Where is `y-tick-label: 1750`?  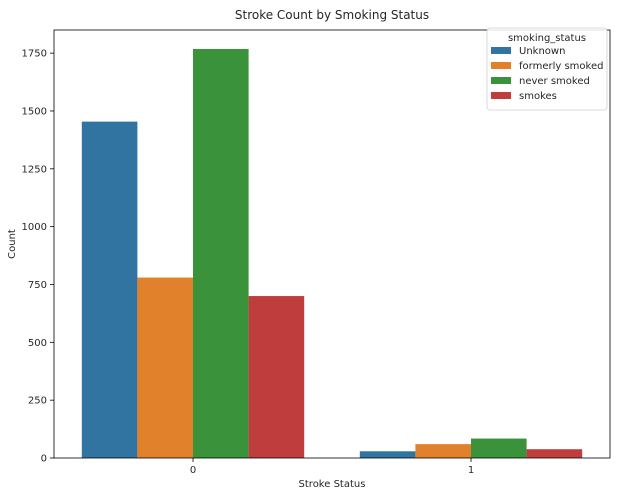
y-tick-label: 1750 is located at coordinates (34, 54).